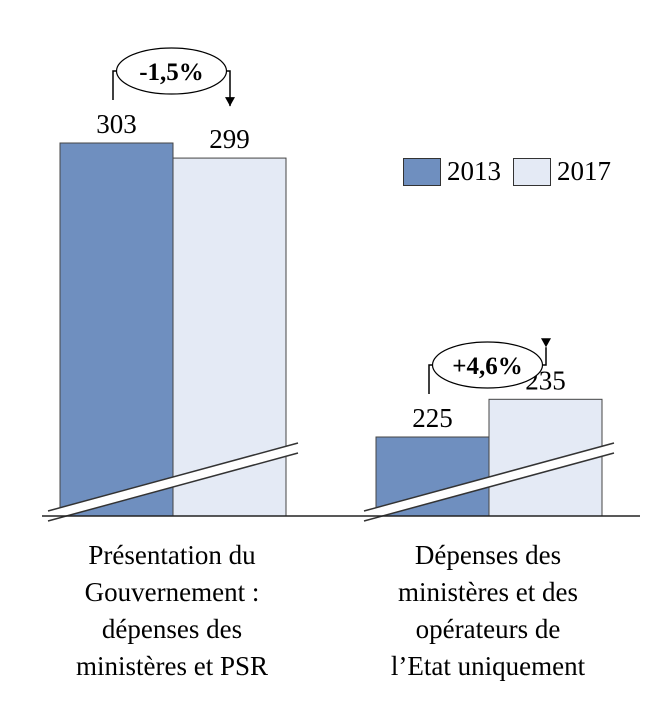 This screenshot has height=707, width=652. I want to click on legend-label-2017: 2017, so click(584, 171).